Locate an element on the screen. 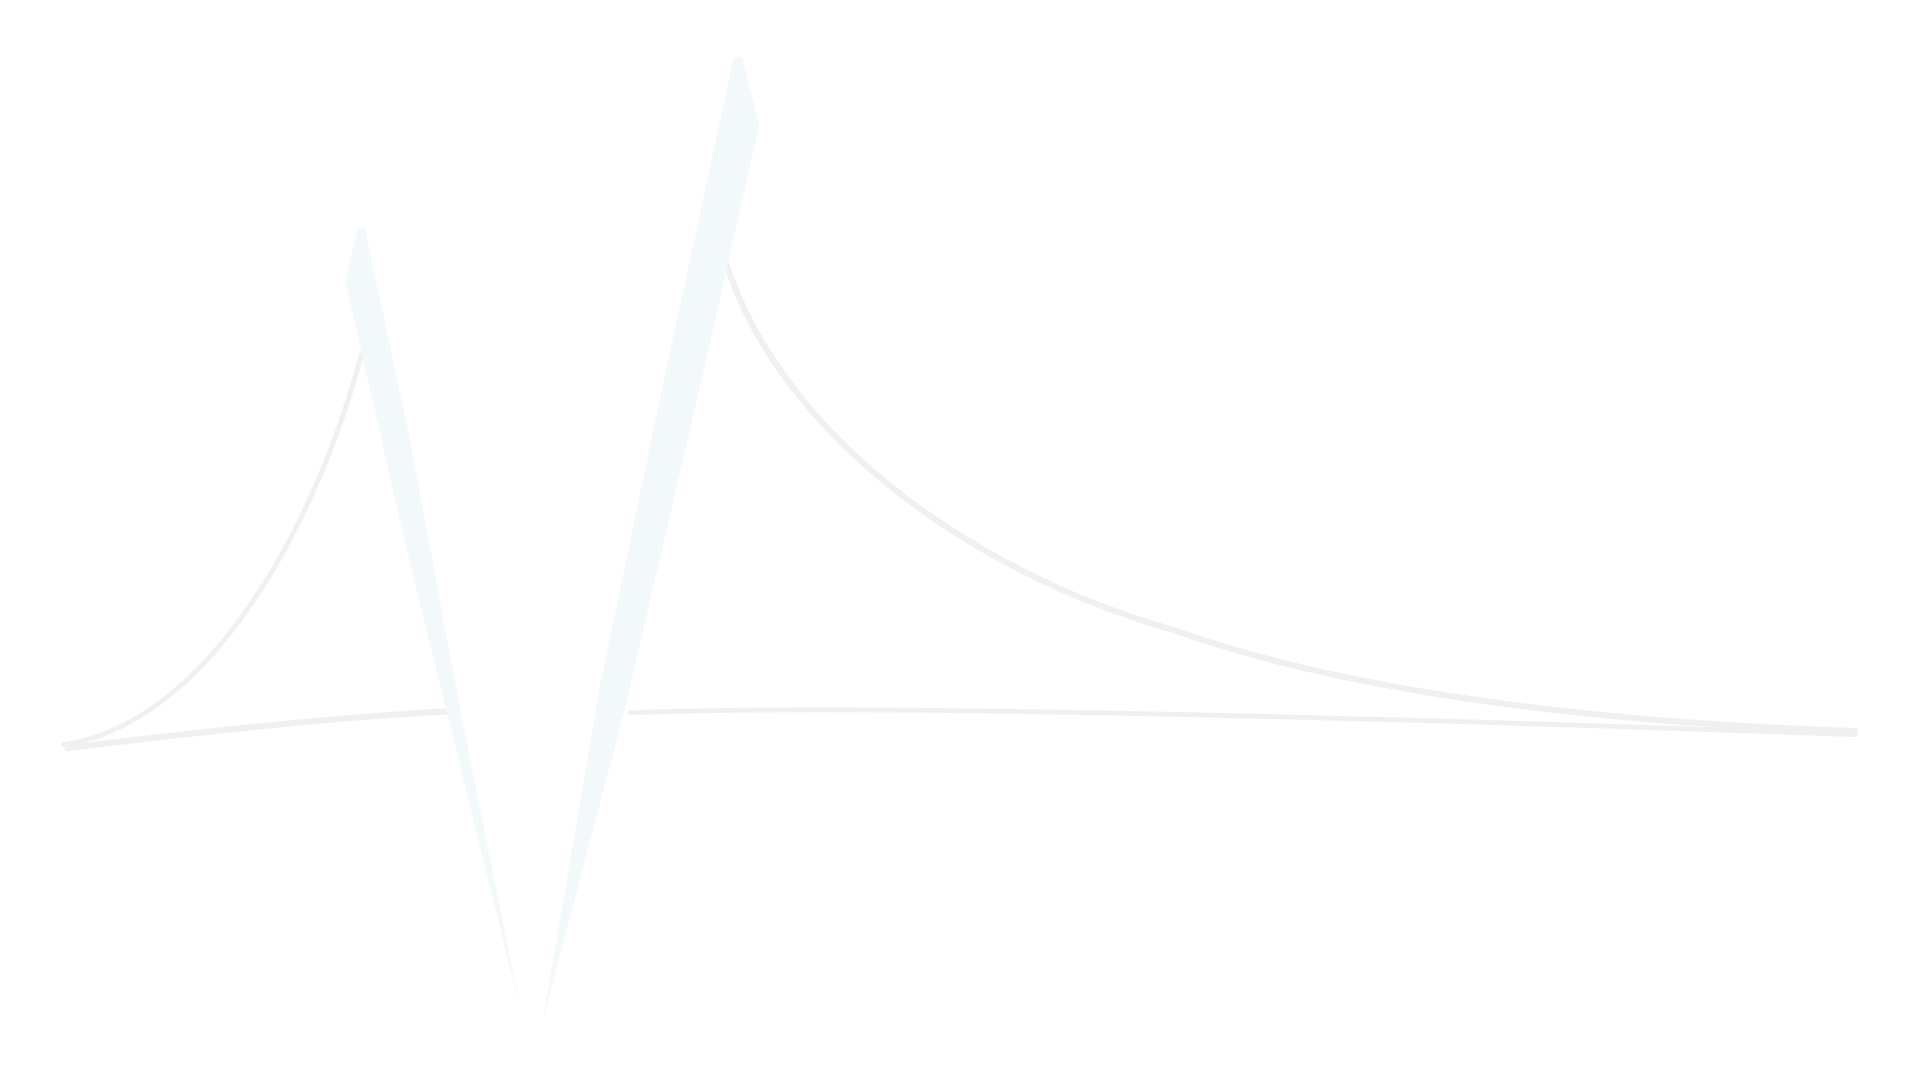  left-arc is located at coordinates (212, 549).